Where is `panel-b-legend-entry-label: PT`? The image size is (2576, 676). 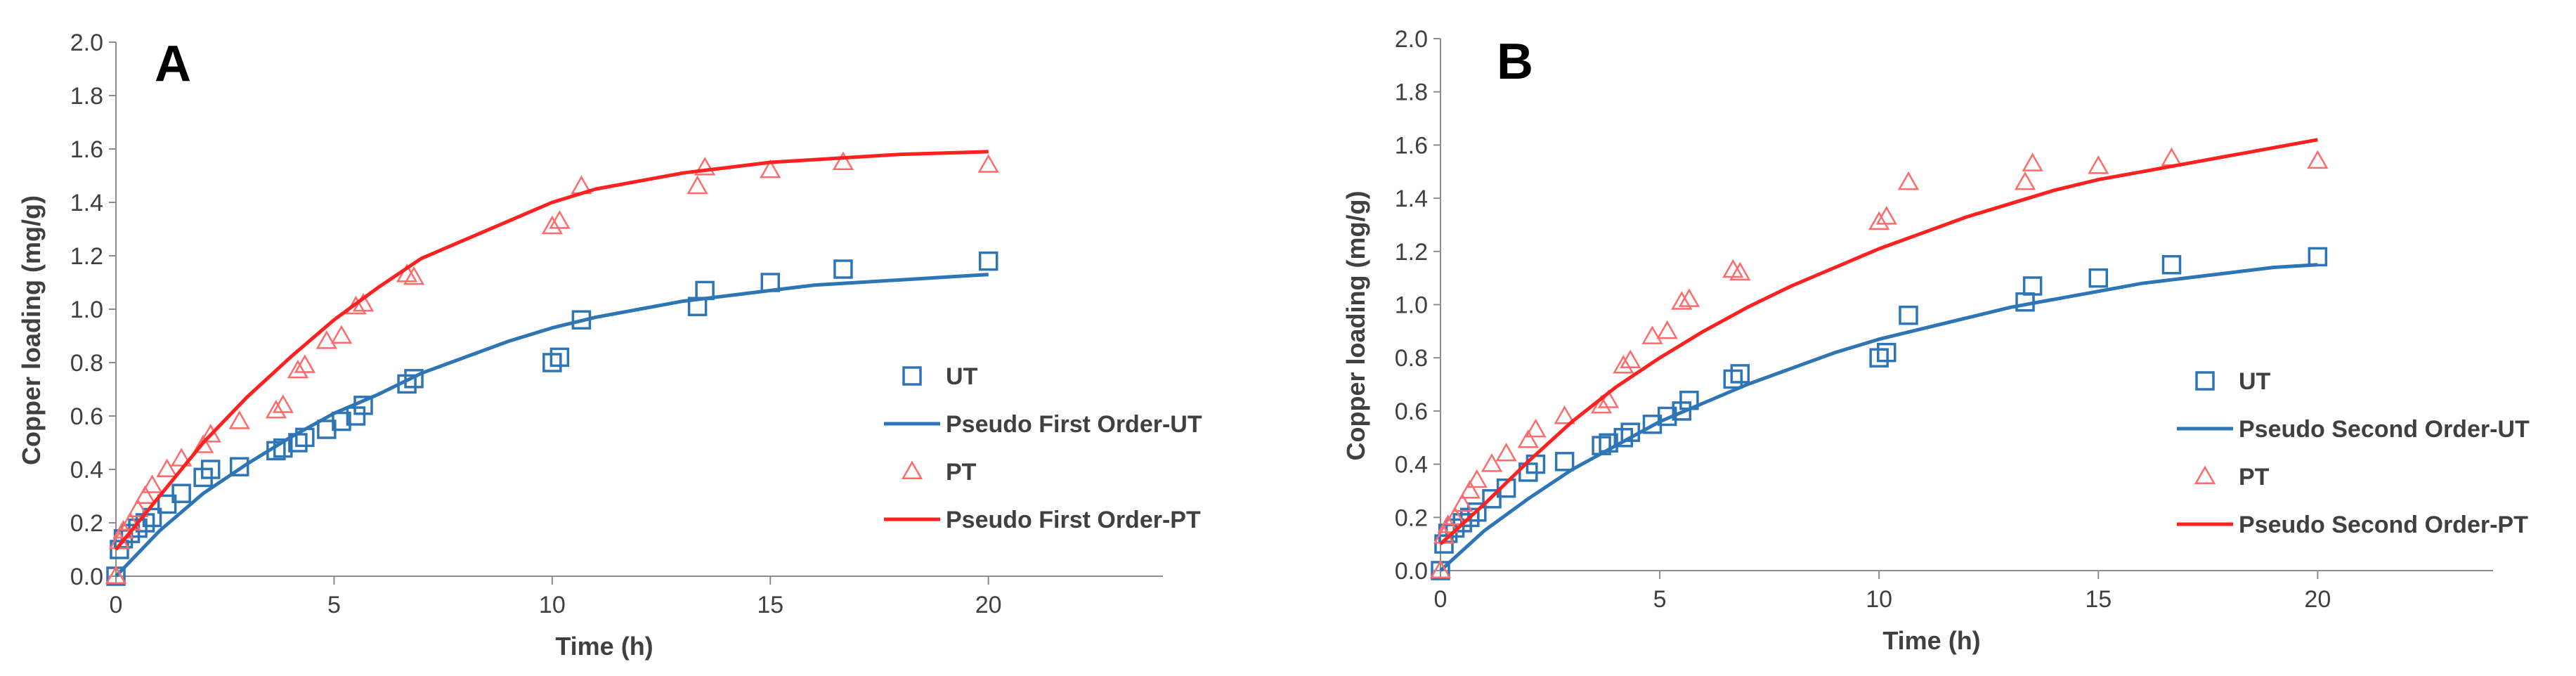 panel-b-legend-entry-label: PT is located at coordinates (2254, 477).